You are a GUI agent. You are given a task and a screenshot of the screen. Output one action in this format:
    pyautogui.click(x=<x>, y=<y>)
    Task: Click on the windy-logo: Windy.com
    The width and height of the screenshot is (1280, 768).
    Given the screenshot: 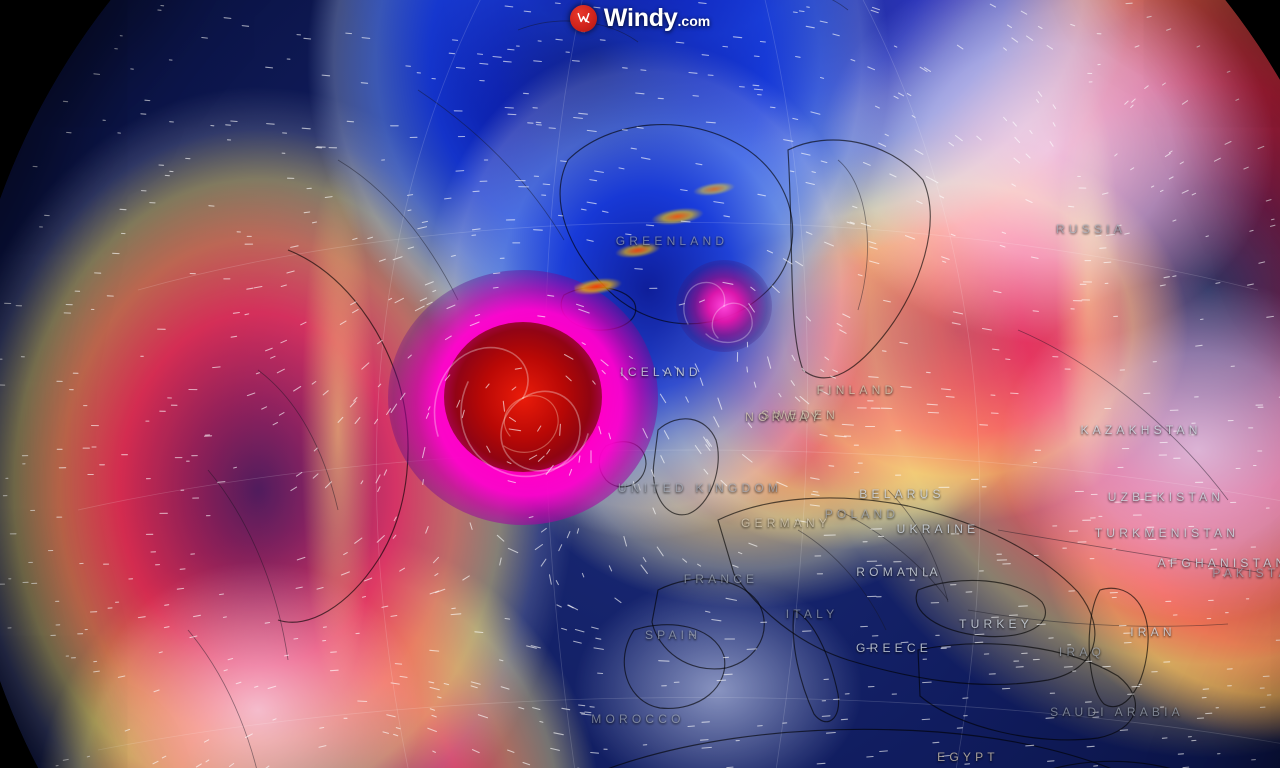 What is the action you would take?
    pyautogui.click(x=639, y=18)
    